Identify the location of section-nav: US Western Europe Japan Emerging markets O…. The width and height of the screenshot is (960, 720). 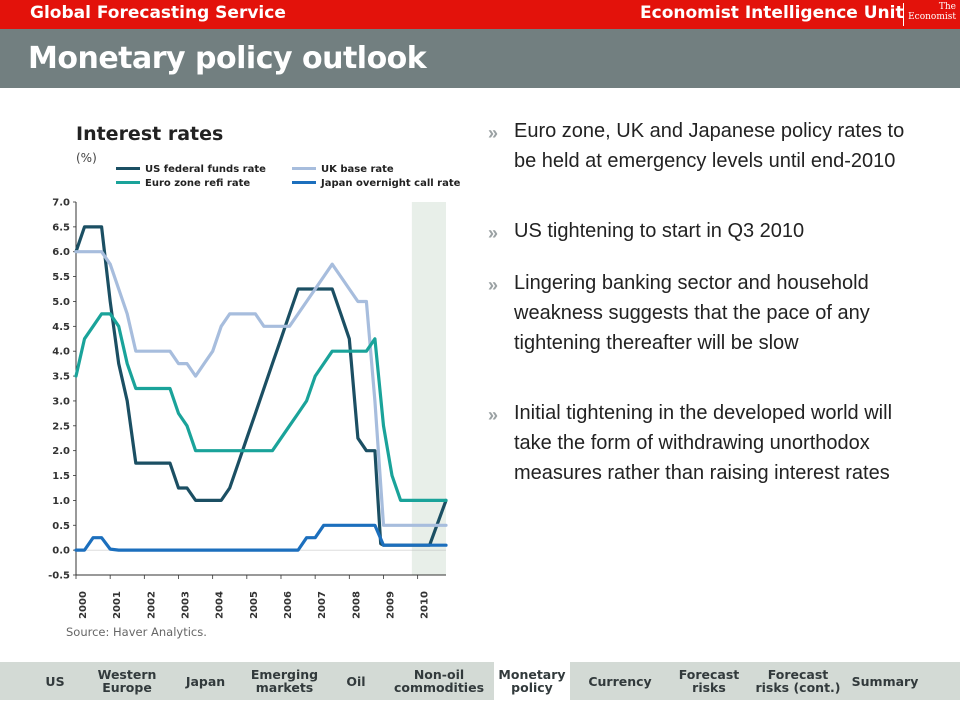
(480, 681).